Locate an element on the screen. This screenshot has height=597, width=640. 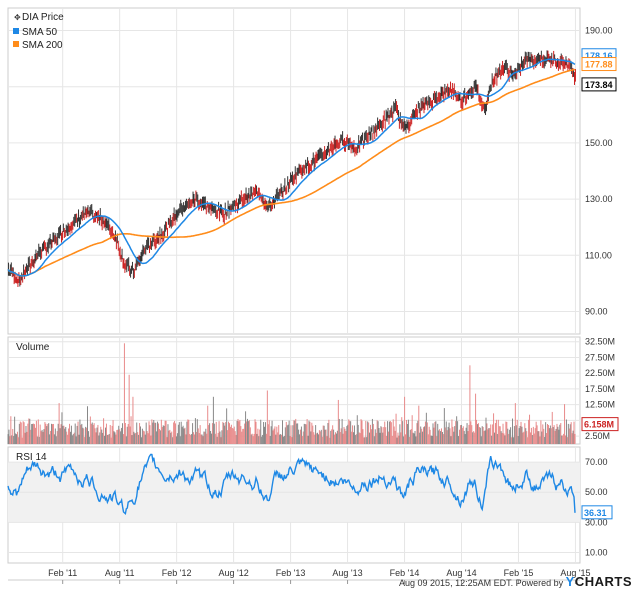
y-tick-label: 27.50M is located at coordinates (600, 357).